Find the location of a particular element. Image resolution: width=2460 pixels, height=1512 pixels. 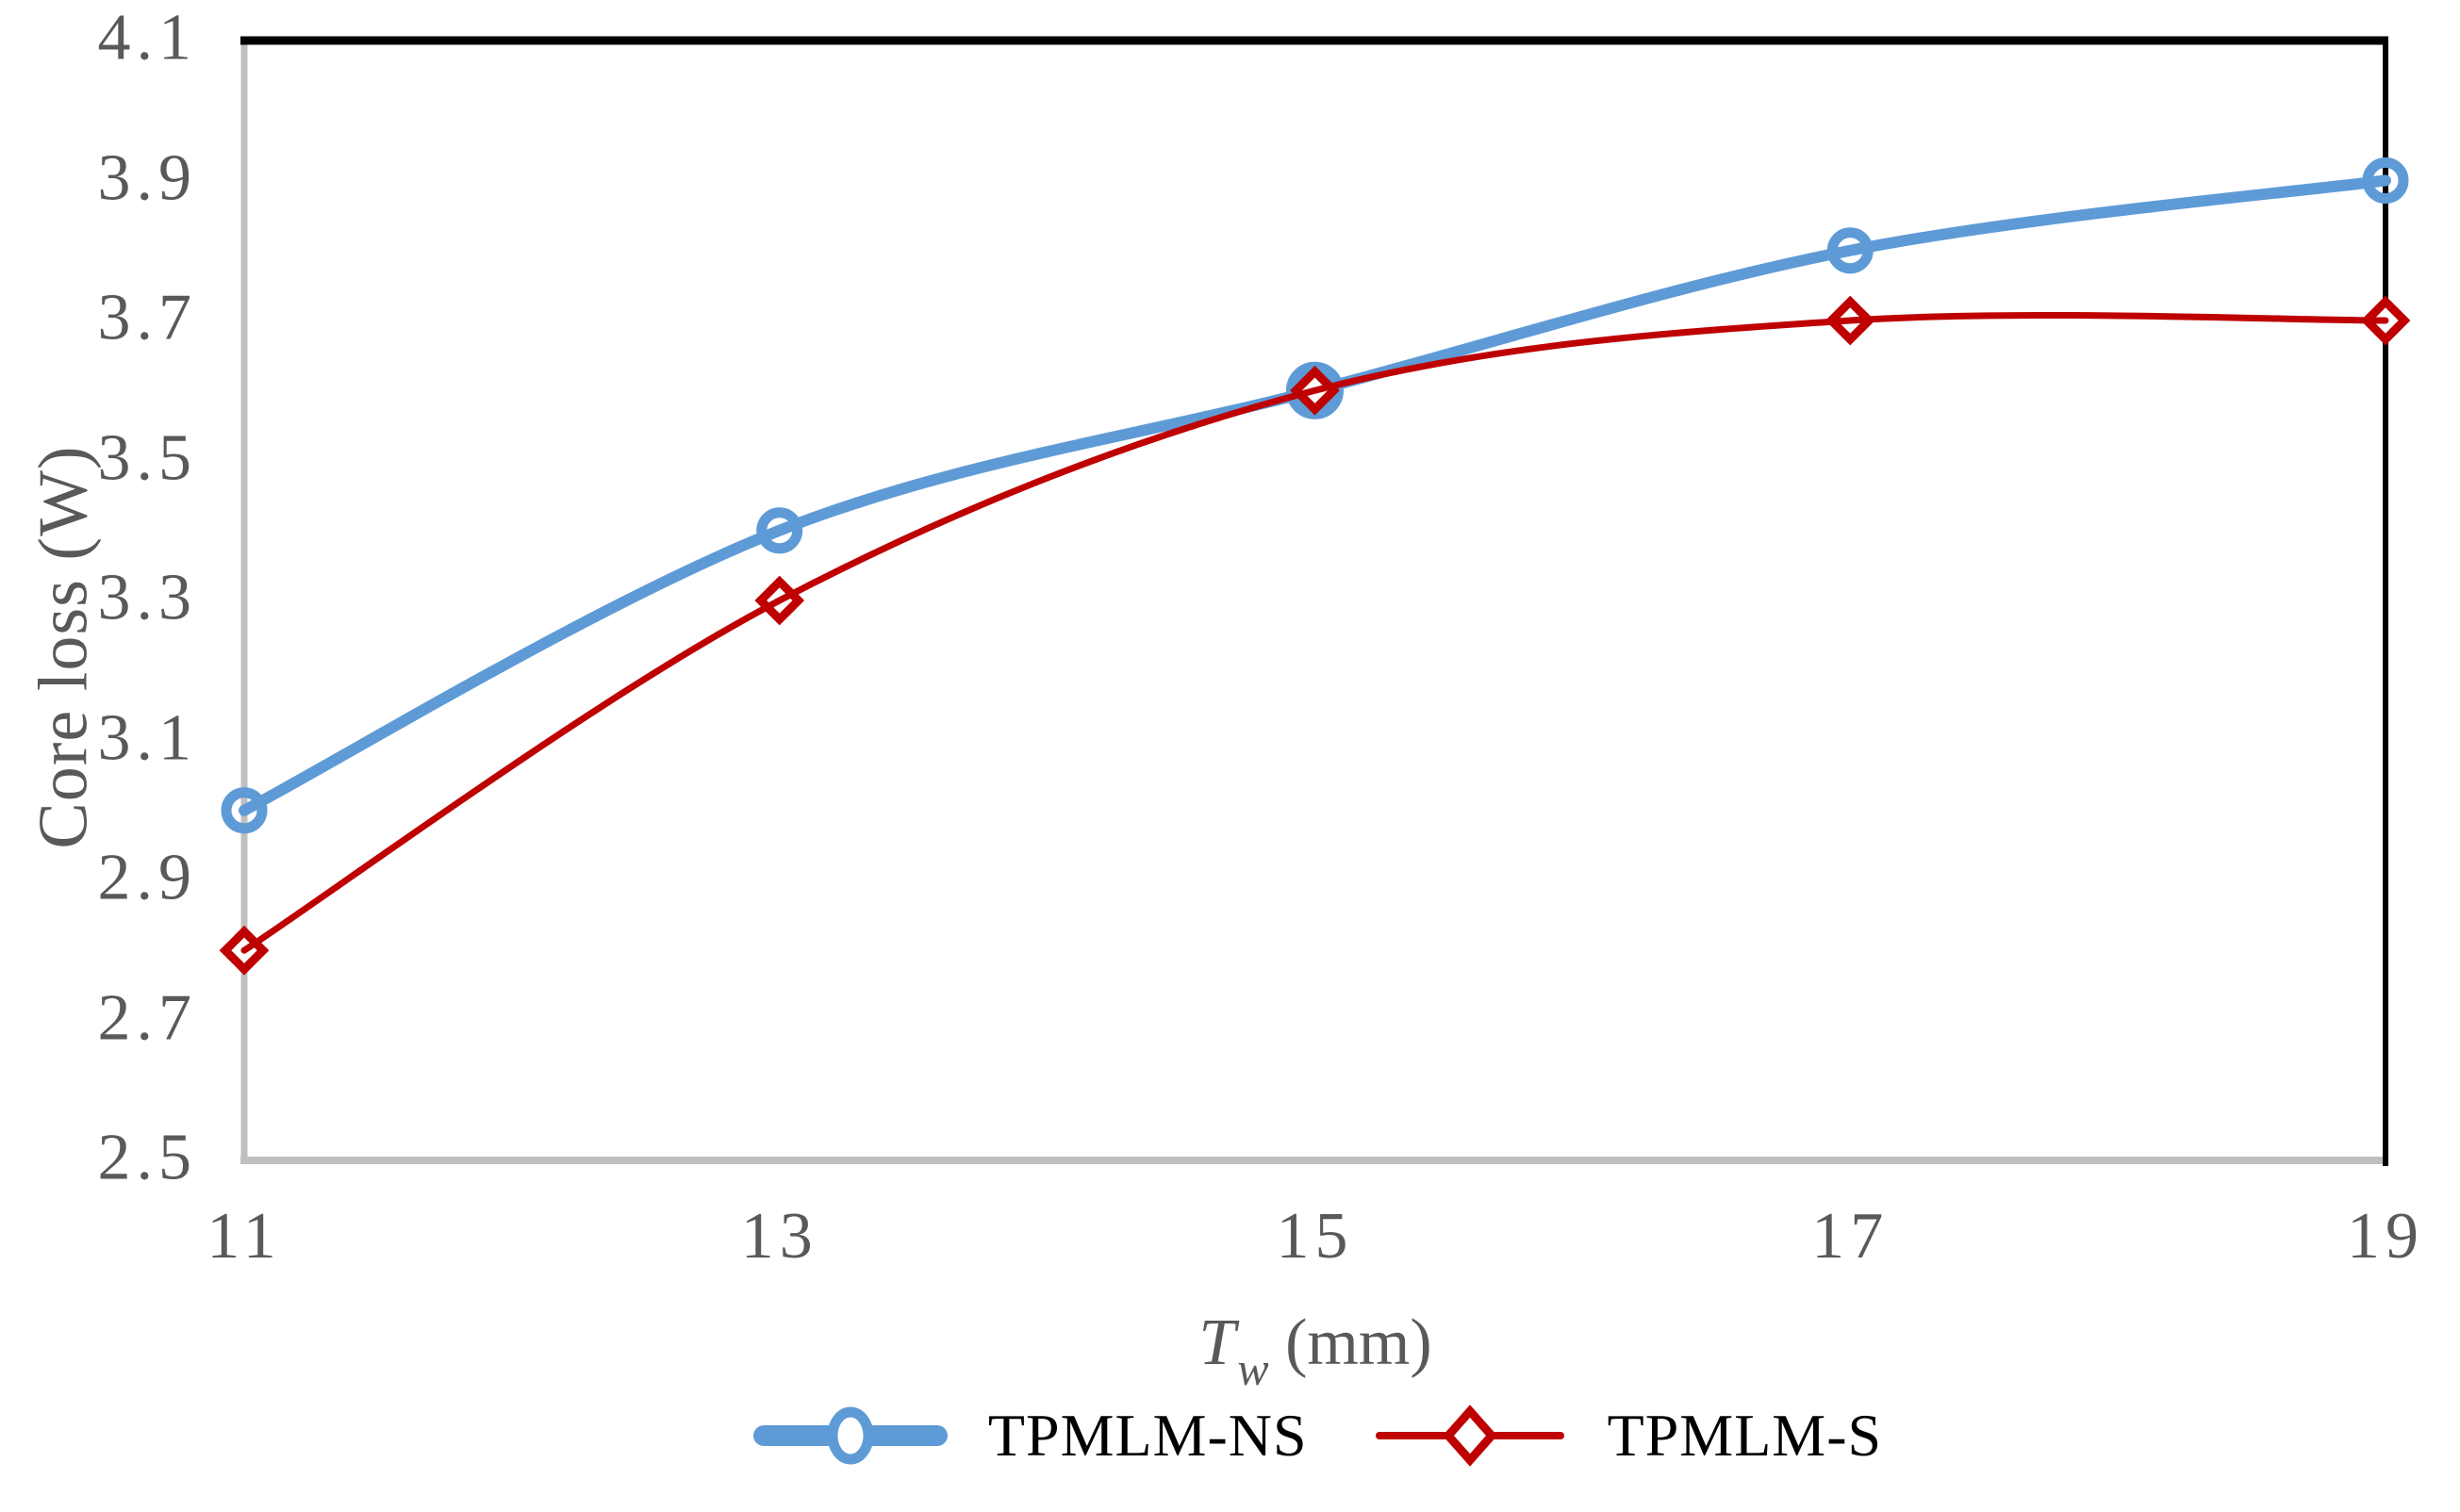

y-axis-tick-labels: 2.5 2.7 2.9 3.1 3.3 3.5 3.7 3.9 4.1 is located at coordinates (99, 756).